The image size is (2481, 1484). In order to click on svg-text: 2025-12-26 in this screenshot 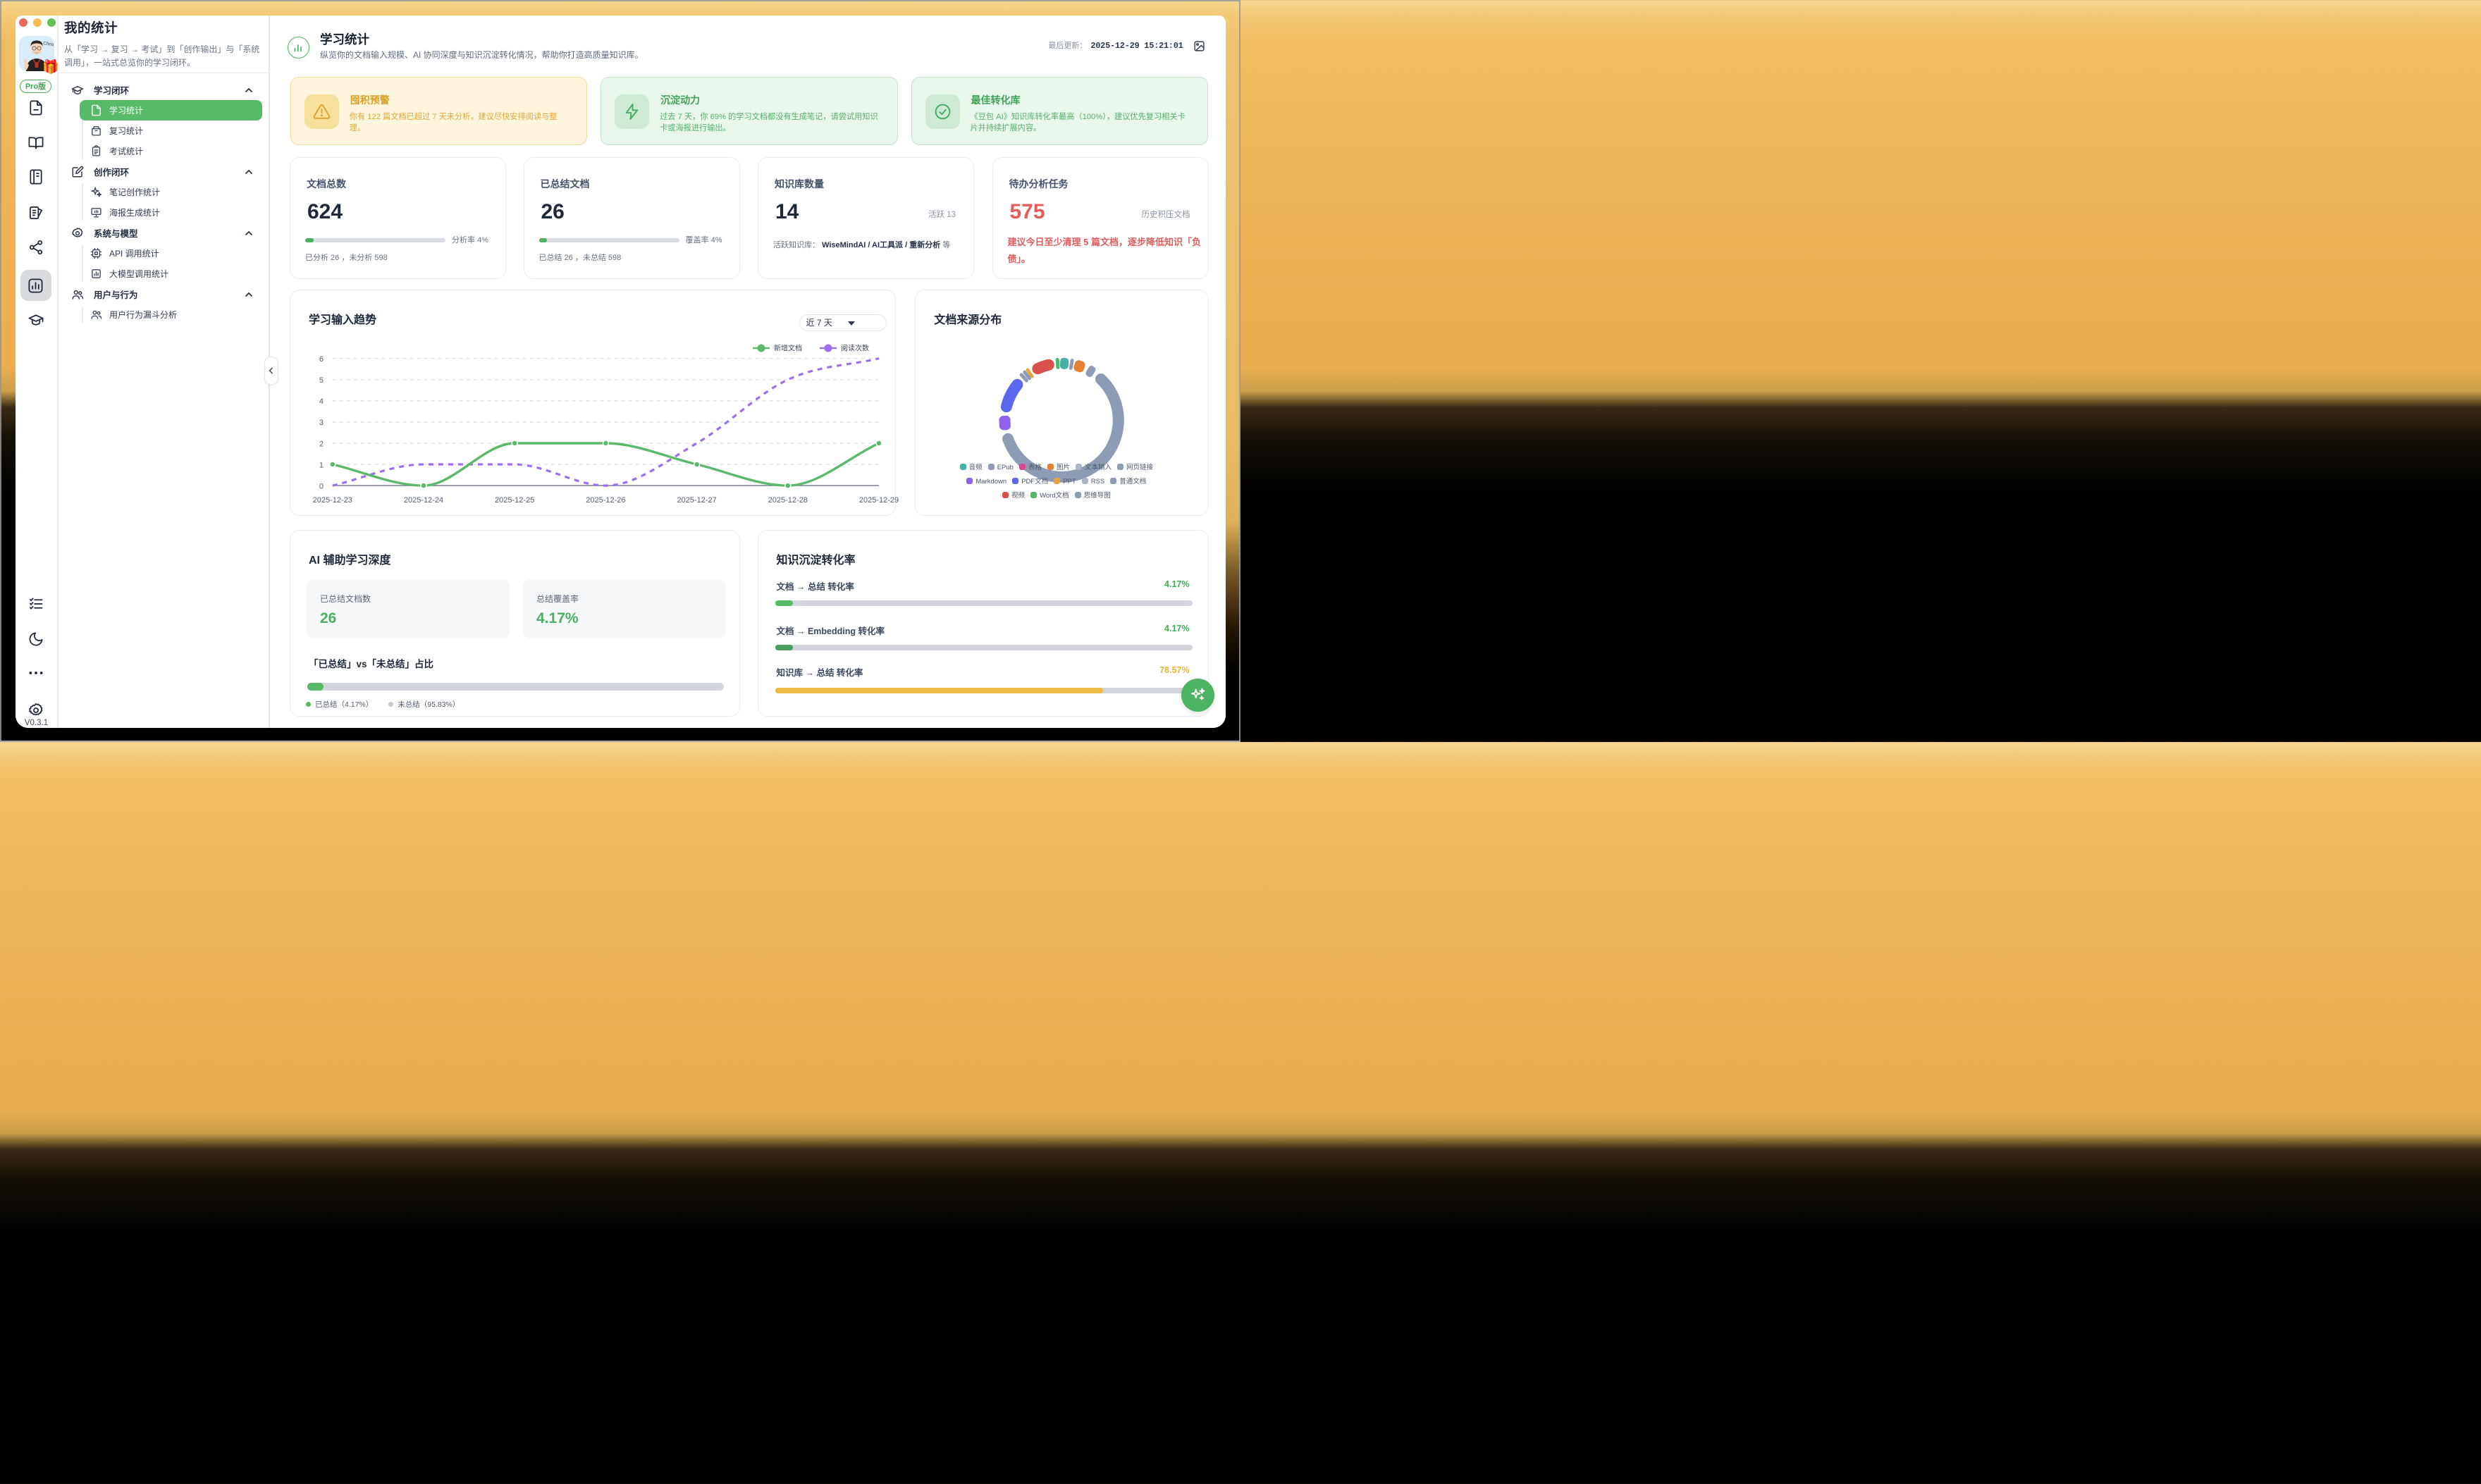, I will do `click(605, 500)`.